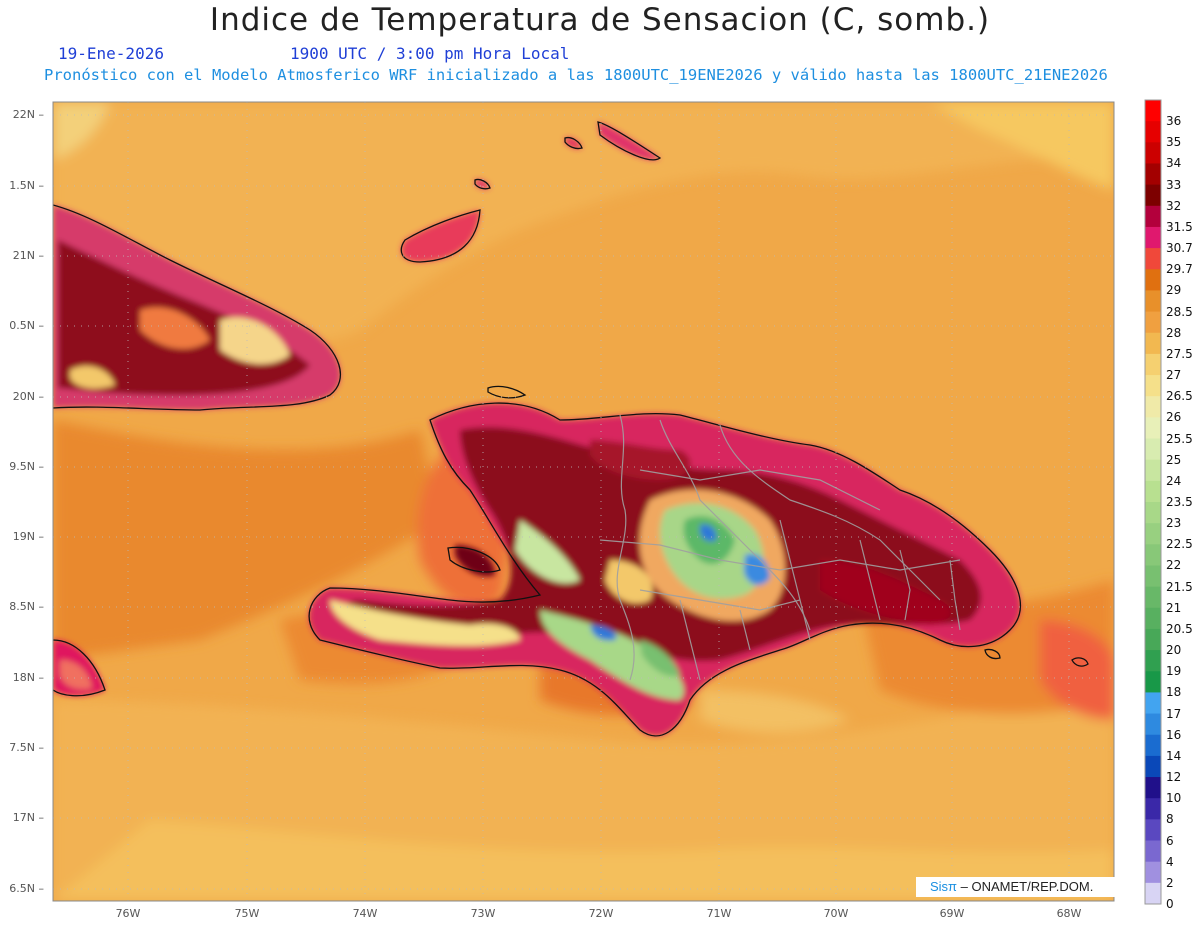  I want to click on colorbar-label: 20, so click(1174, 650).